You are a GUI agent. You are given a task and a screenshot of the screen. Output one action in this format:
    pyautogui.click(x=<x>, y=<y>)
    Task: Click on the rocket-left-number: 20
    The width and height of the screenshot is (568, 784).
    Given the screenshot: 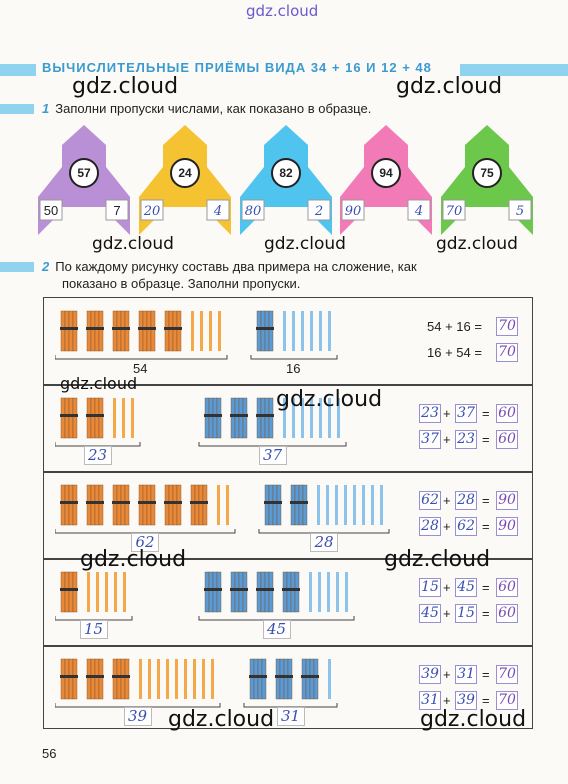 What is the action you would take?
    pyautogui.click(x=152, y=211)
    